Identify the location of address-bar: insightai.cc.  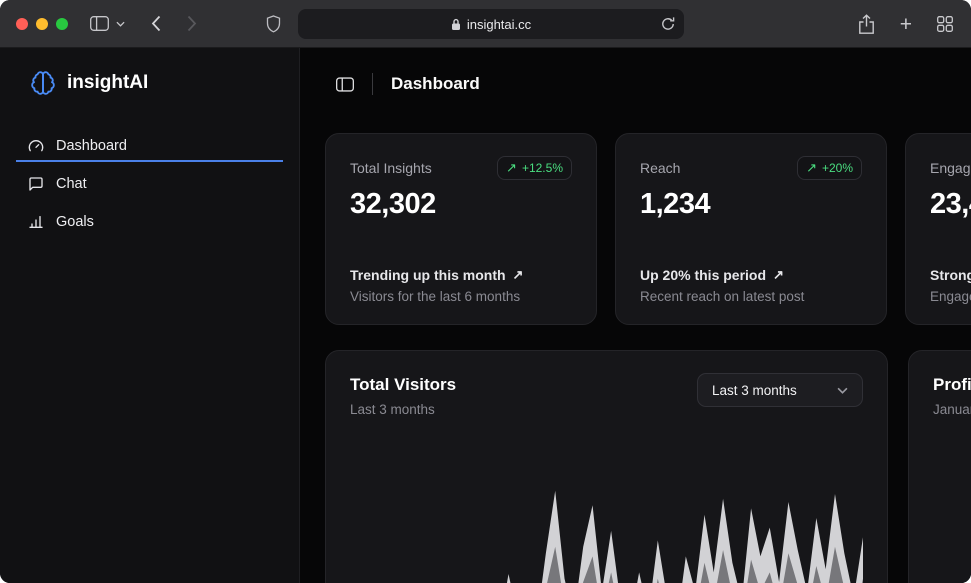
(491, 24).